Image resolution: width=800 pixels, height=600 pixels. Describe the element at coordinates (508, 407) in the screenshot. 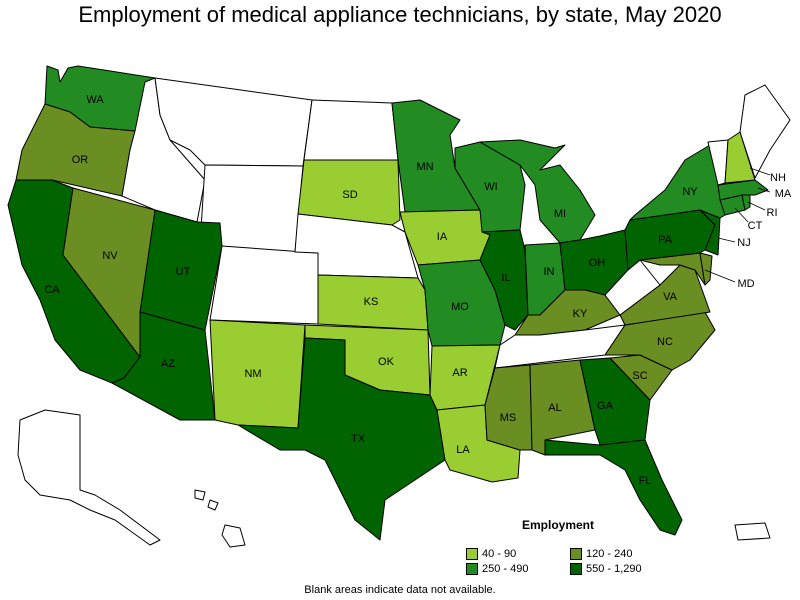

I see `state-MS` at that location.